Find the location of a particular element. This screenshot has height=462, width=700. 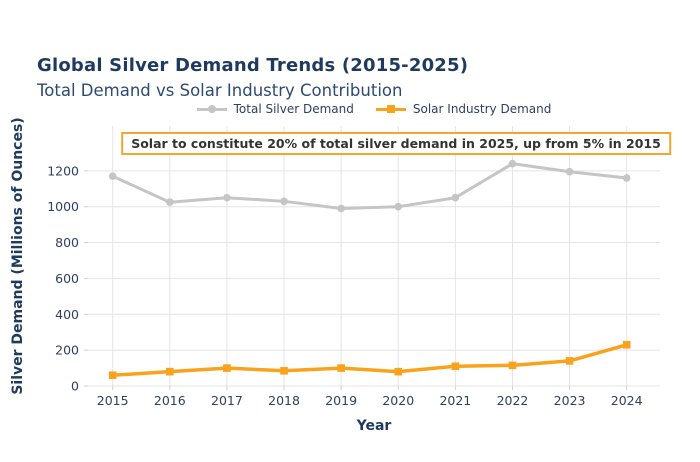

x-tick-label: 2020 is located at coordinates (398, 400).